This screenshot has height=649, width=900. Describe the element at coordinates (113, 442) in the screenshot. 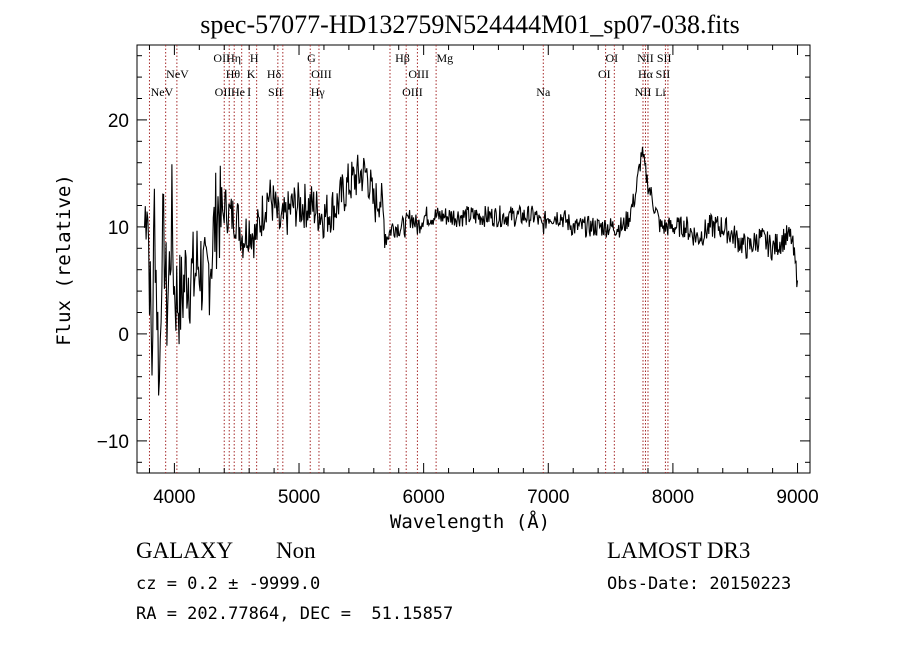

I see `y-tick-label--10: −10` at that location.